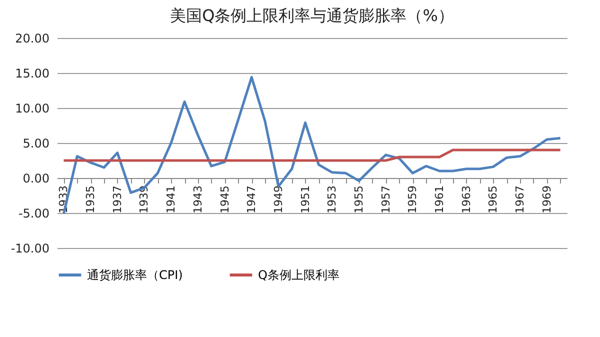 This screenshot has width=600, height=337. I want to click on x-tick-label: 1967, so click(520, 200).